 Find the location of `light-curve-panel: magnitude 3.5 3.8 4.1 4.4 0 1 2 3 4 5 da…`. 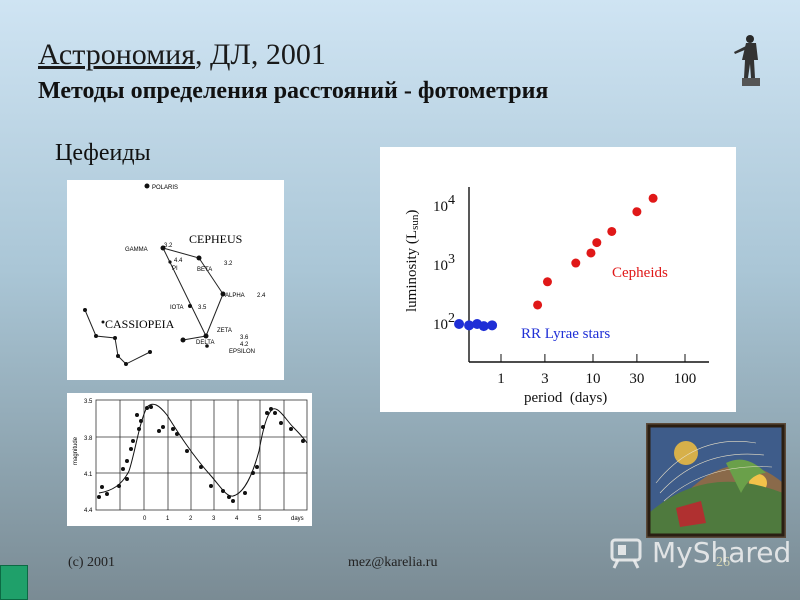

light-curve-panel: magnitude 3.5 3.8 4.1 4.4 0 1 2 3 4 5 da… is located at coordinates (189, 459).